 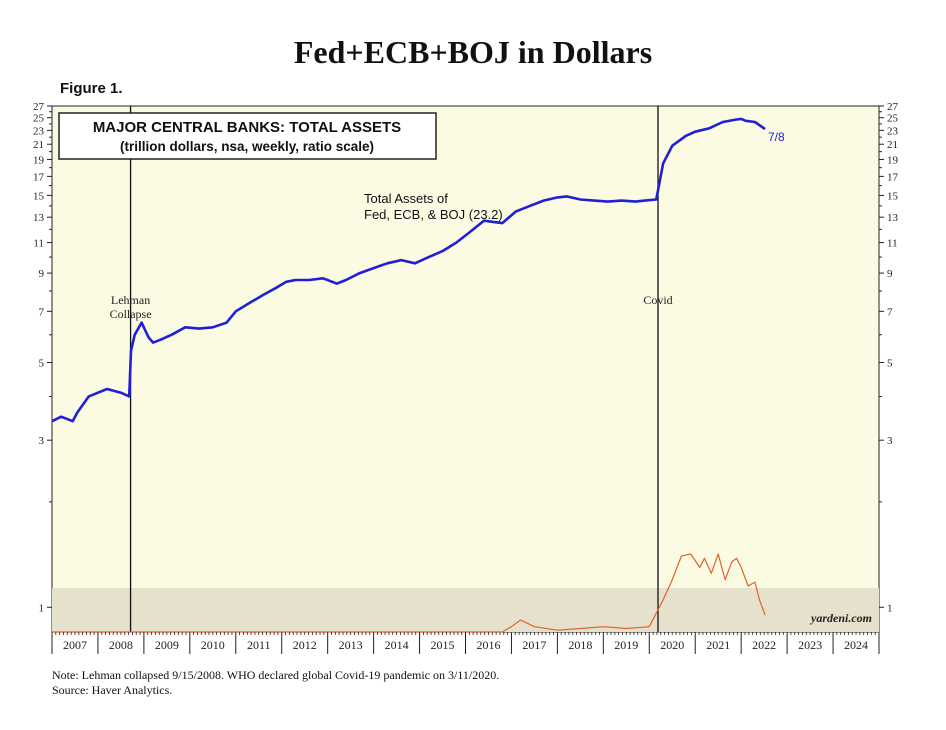 What do you see at coordinates (890, 274) in the screenshot?
I see `y-tick-label-right: 9` at bounding box center [890, 274].